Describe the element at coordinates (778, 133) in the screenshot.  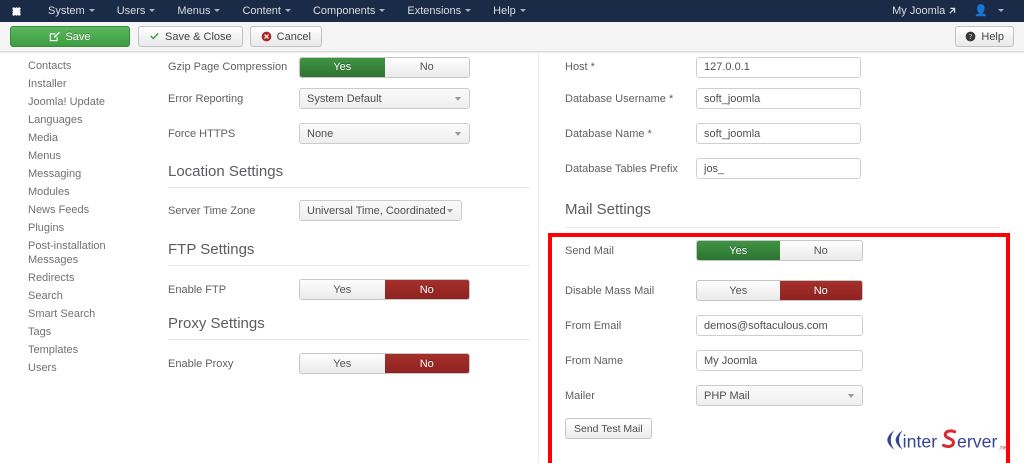
I see `input-database-name: soft_joomla` at that location.